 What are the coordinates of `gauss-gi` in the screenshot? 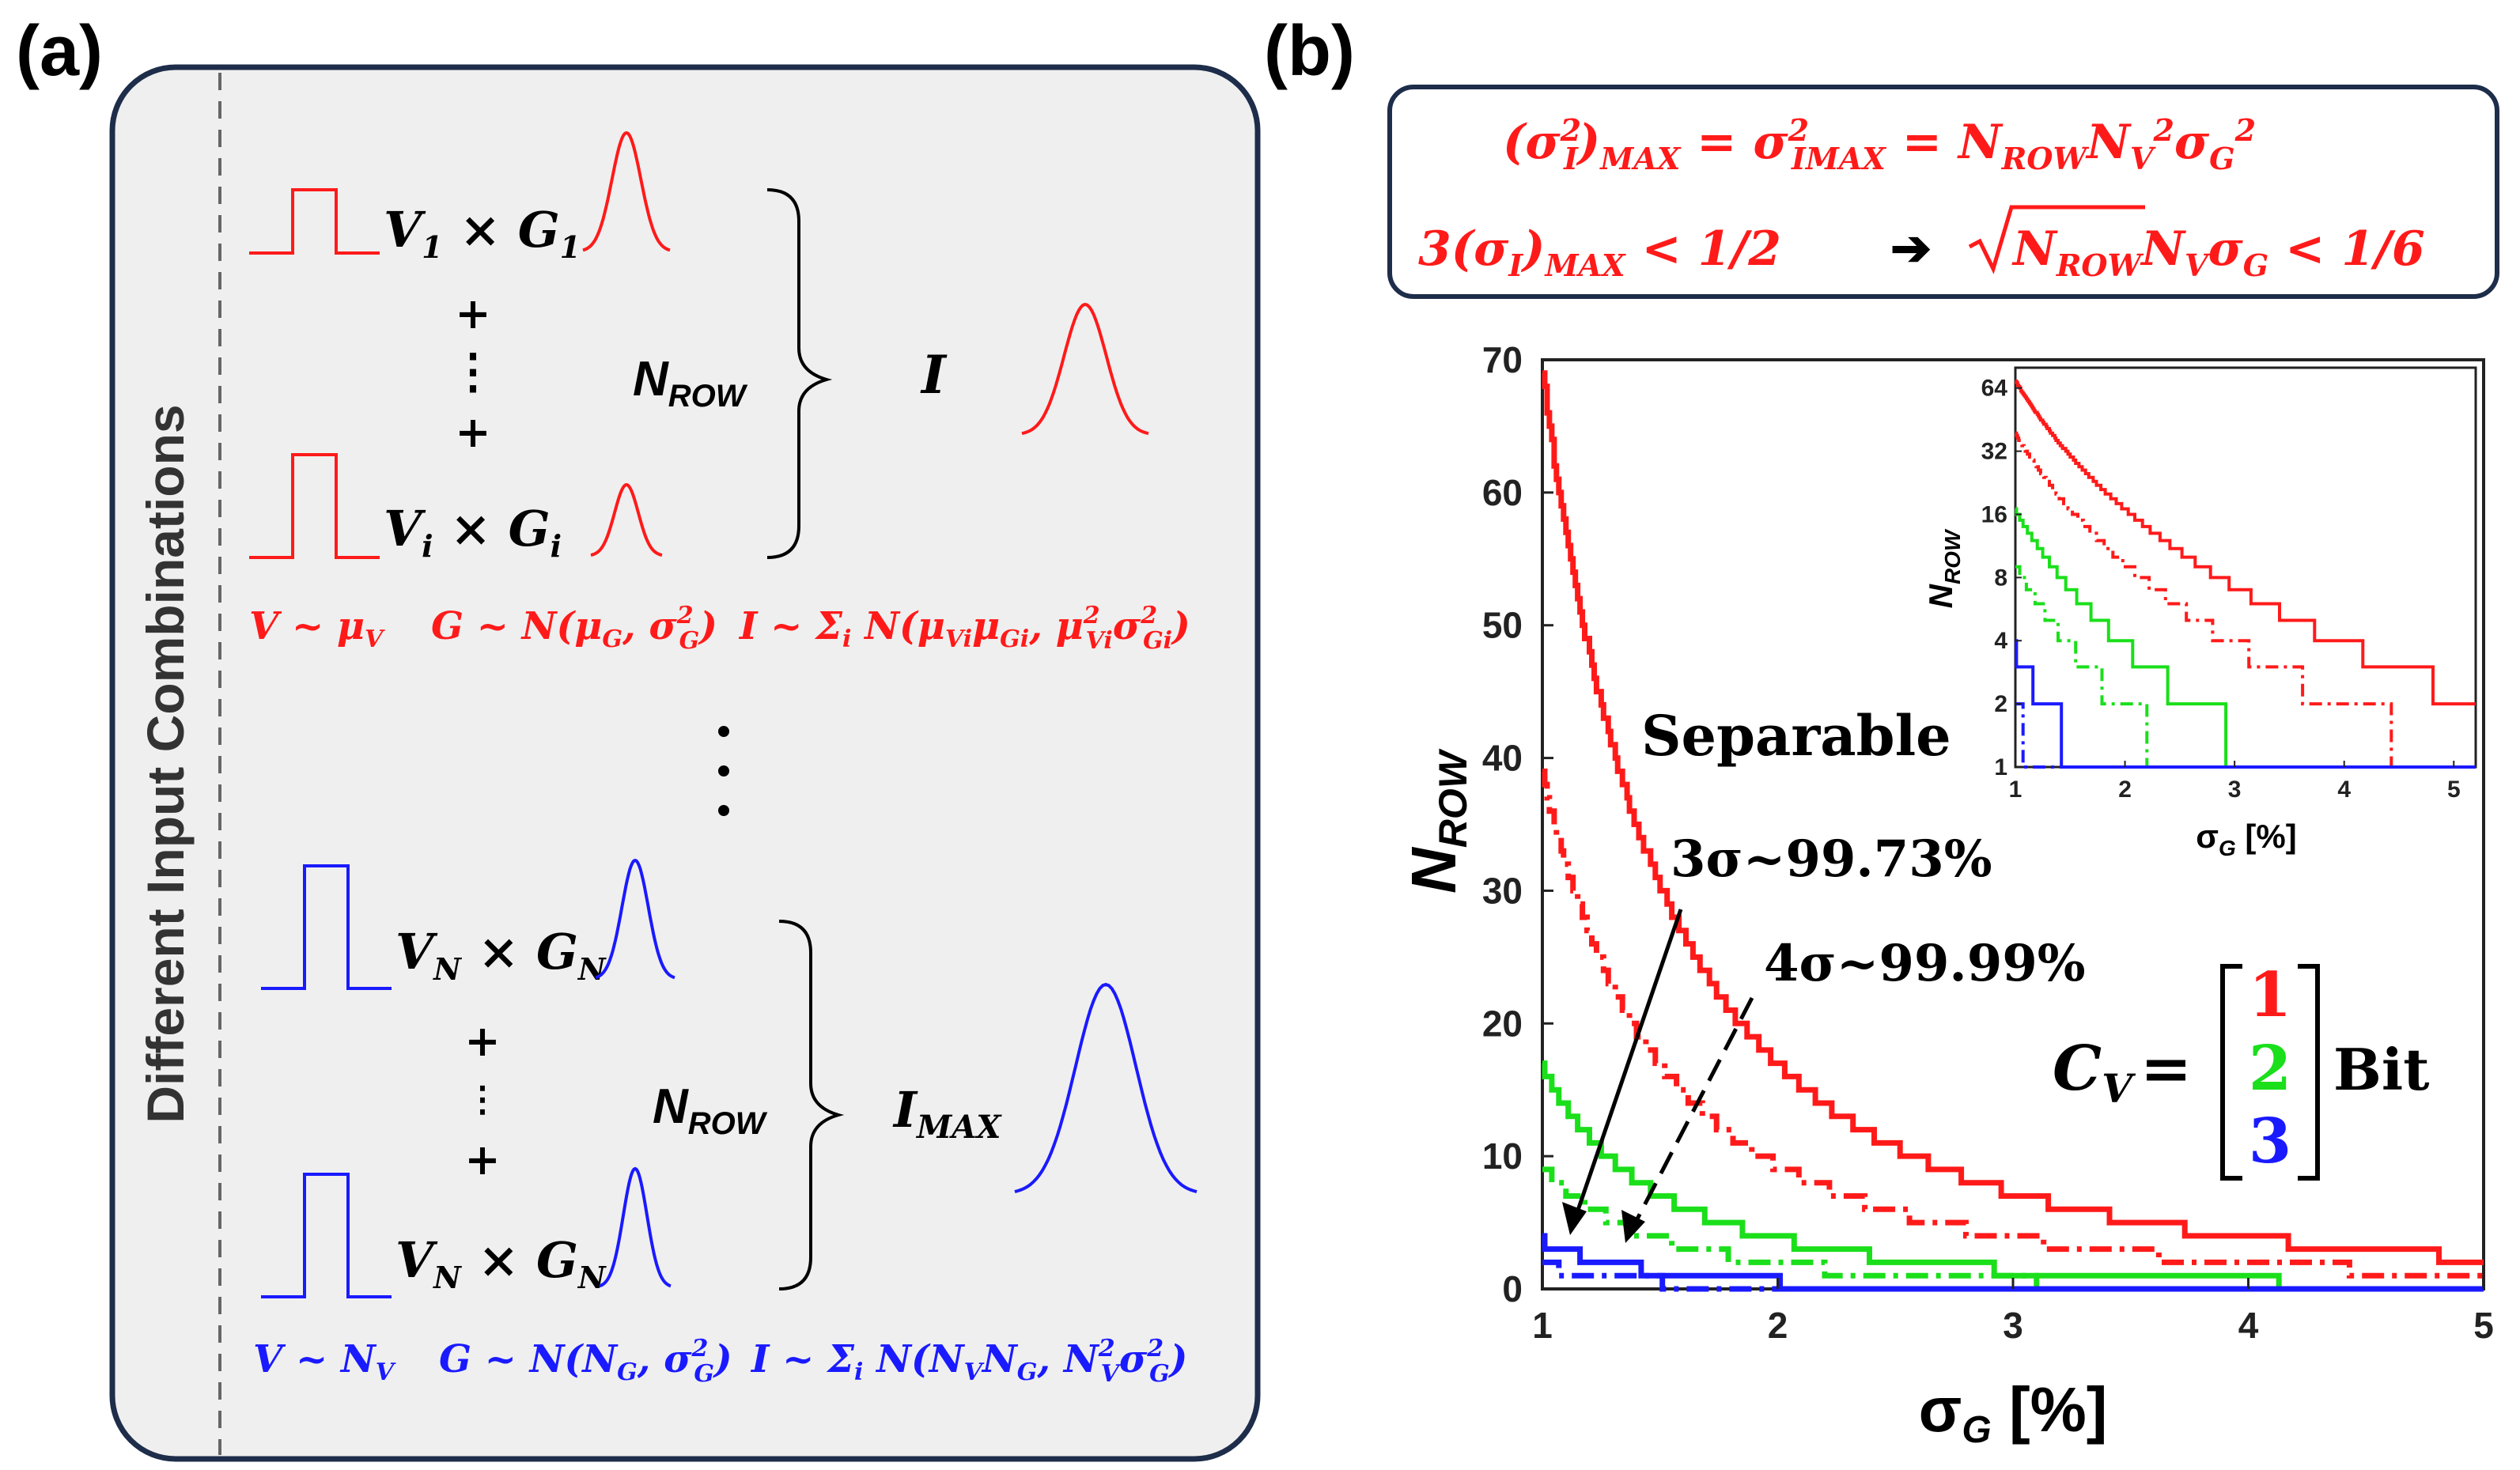 It's located at (626, 519).